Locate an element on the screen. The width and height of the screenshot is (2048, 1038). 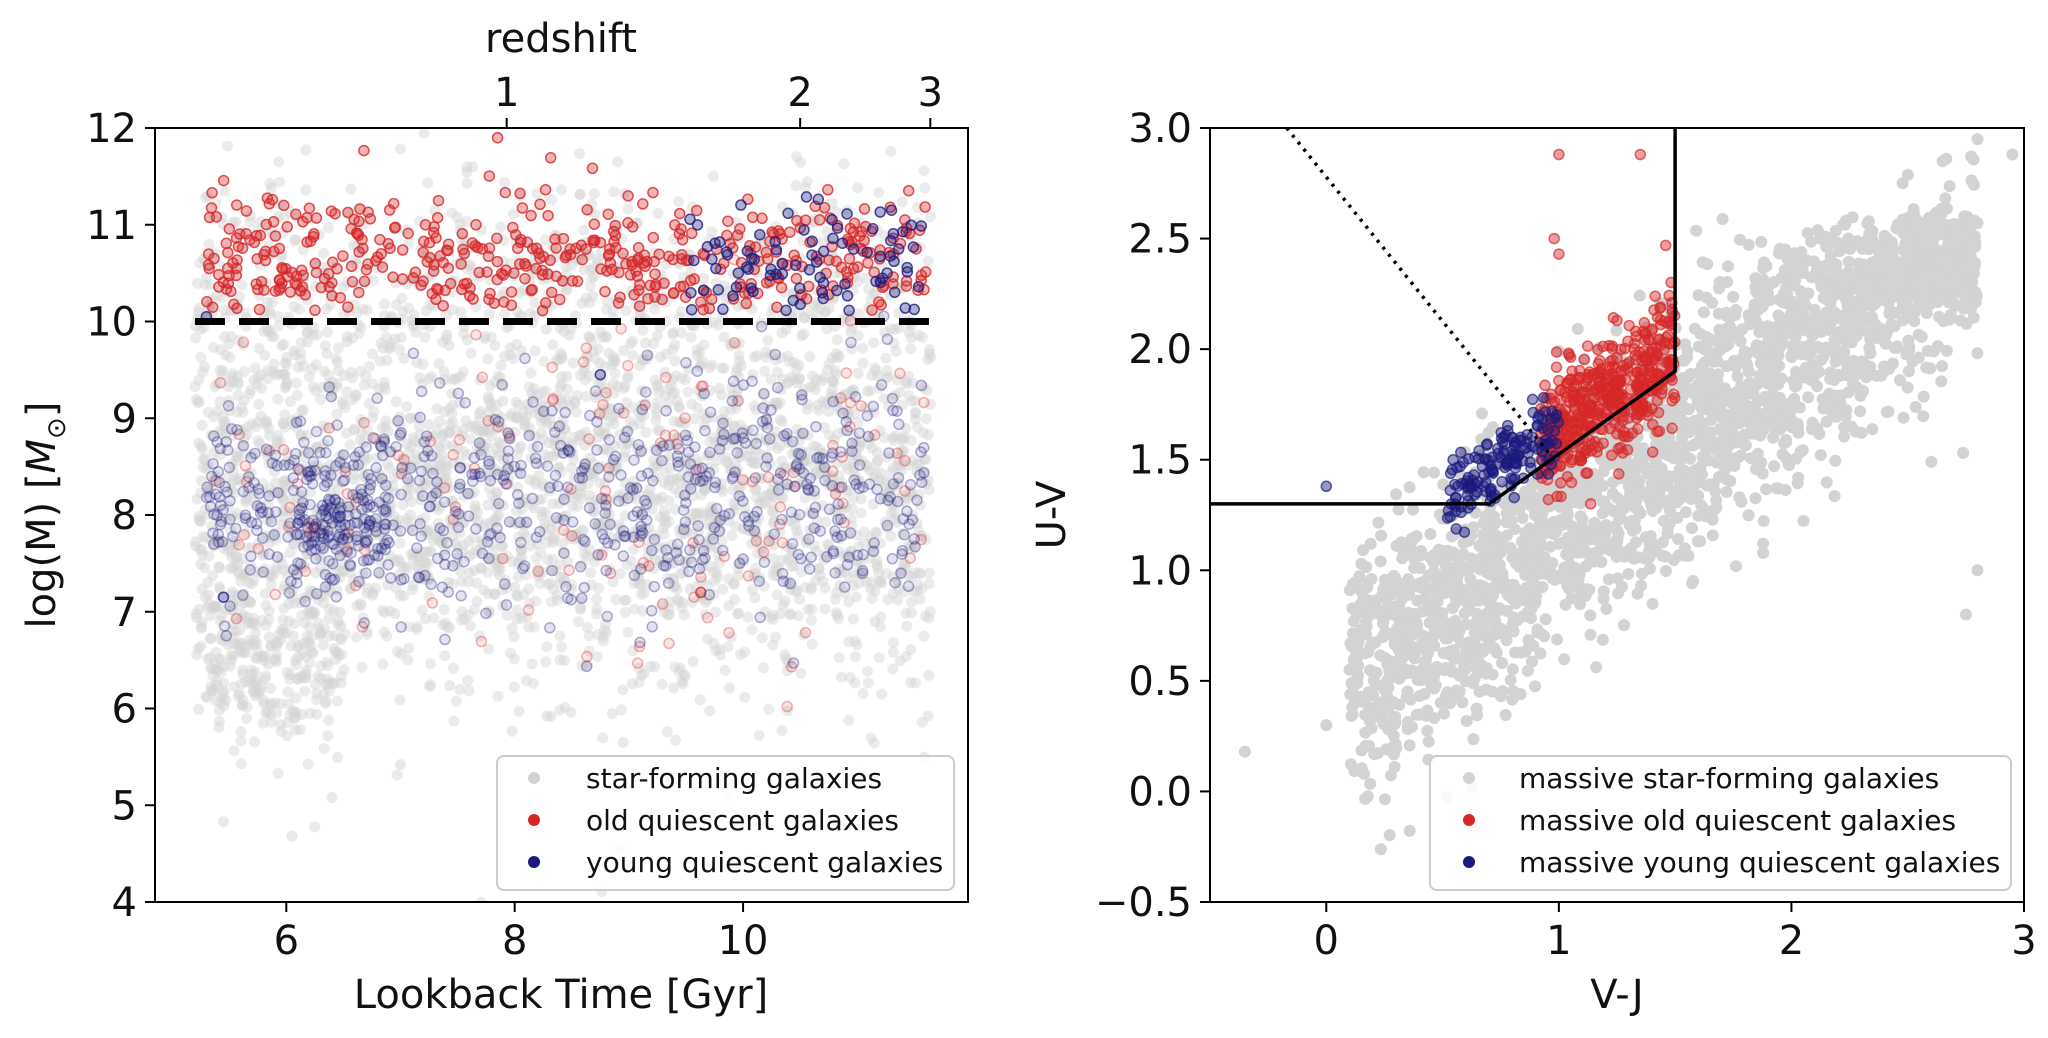
legend-label-young-quiescent: young quiescent galaxies is located at coordinates (764, 862).